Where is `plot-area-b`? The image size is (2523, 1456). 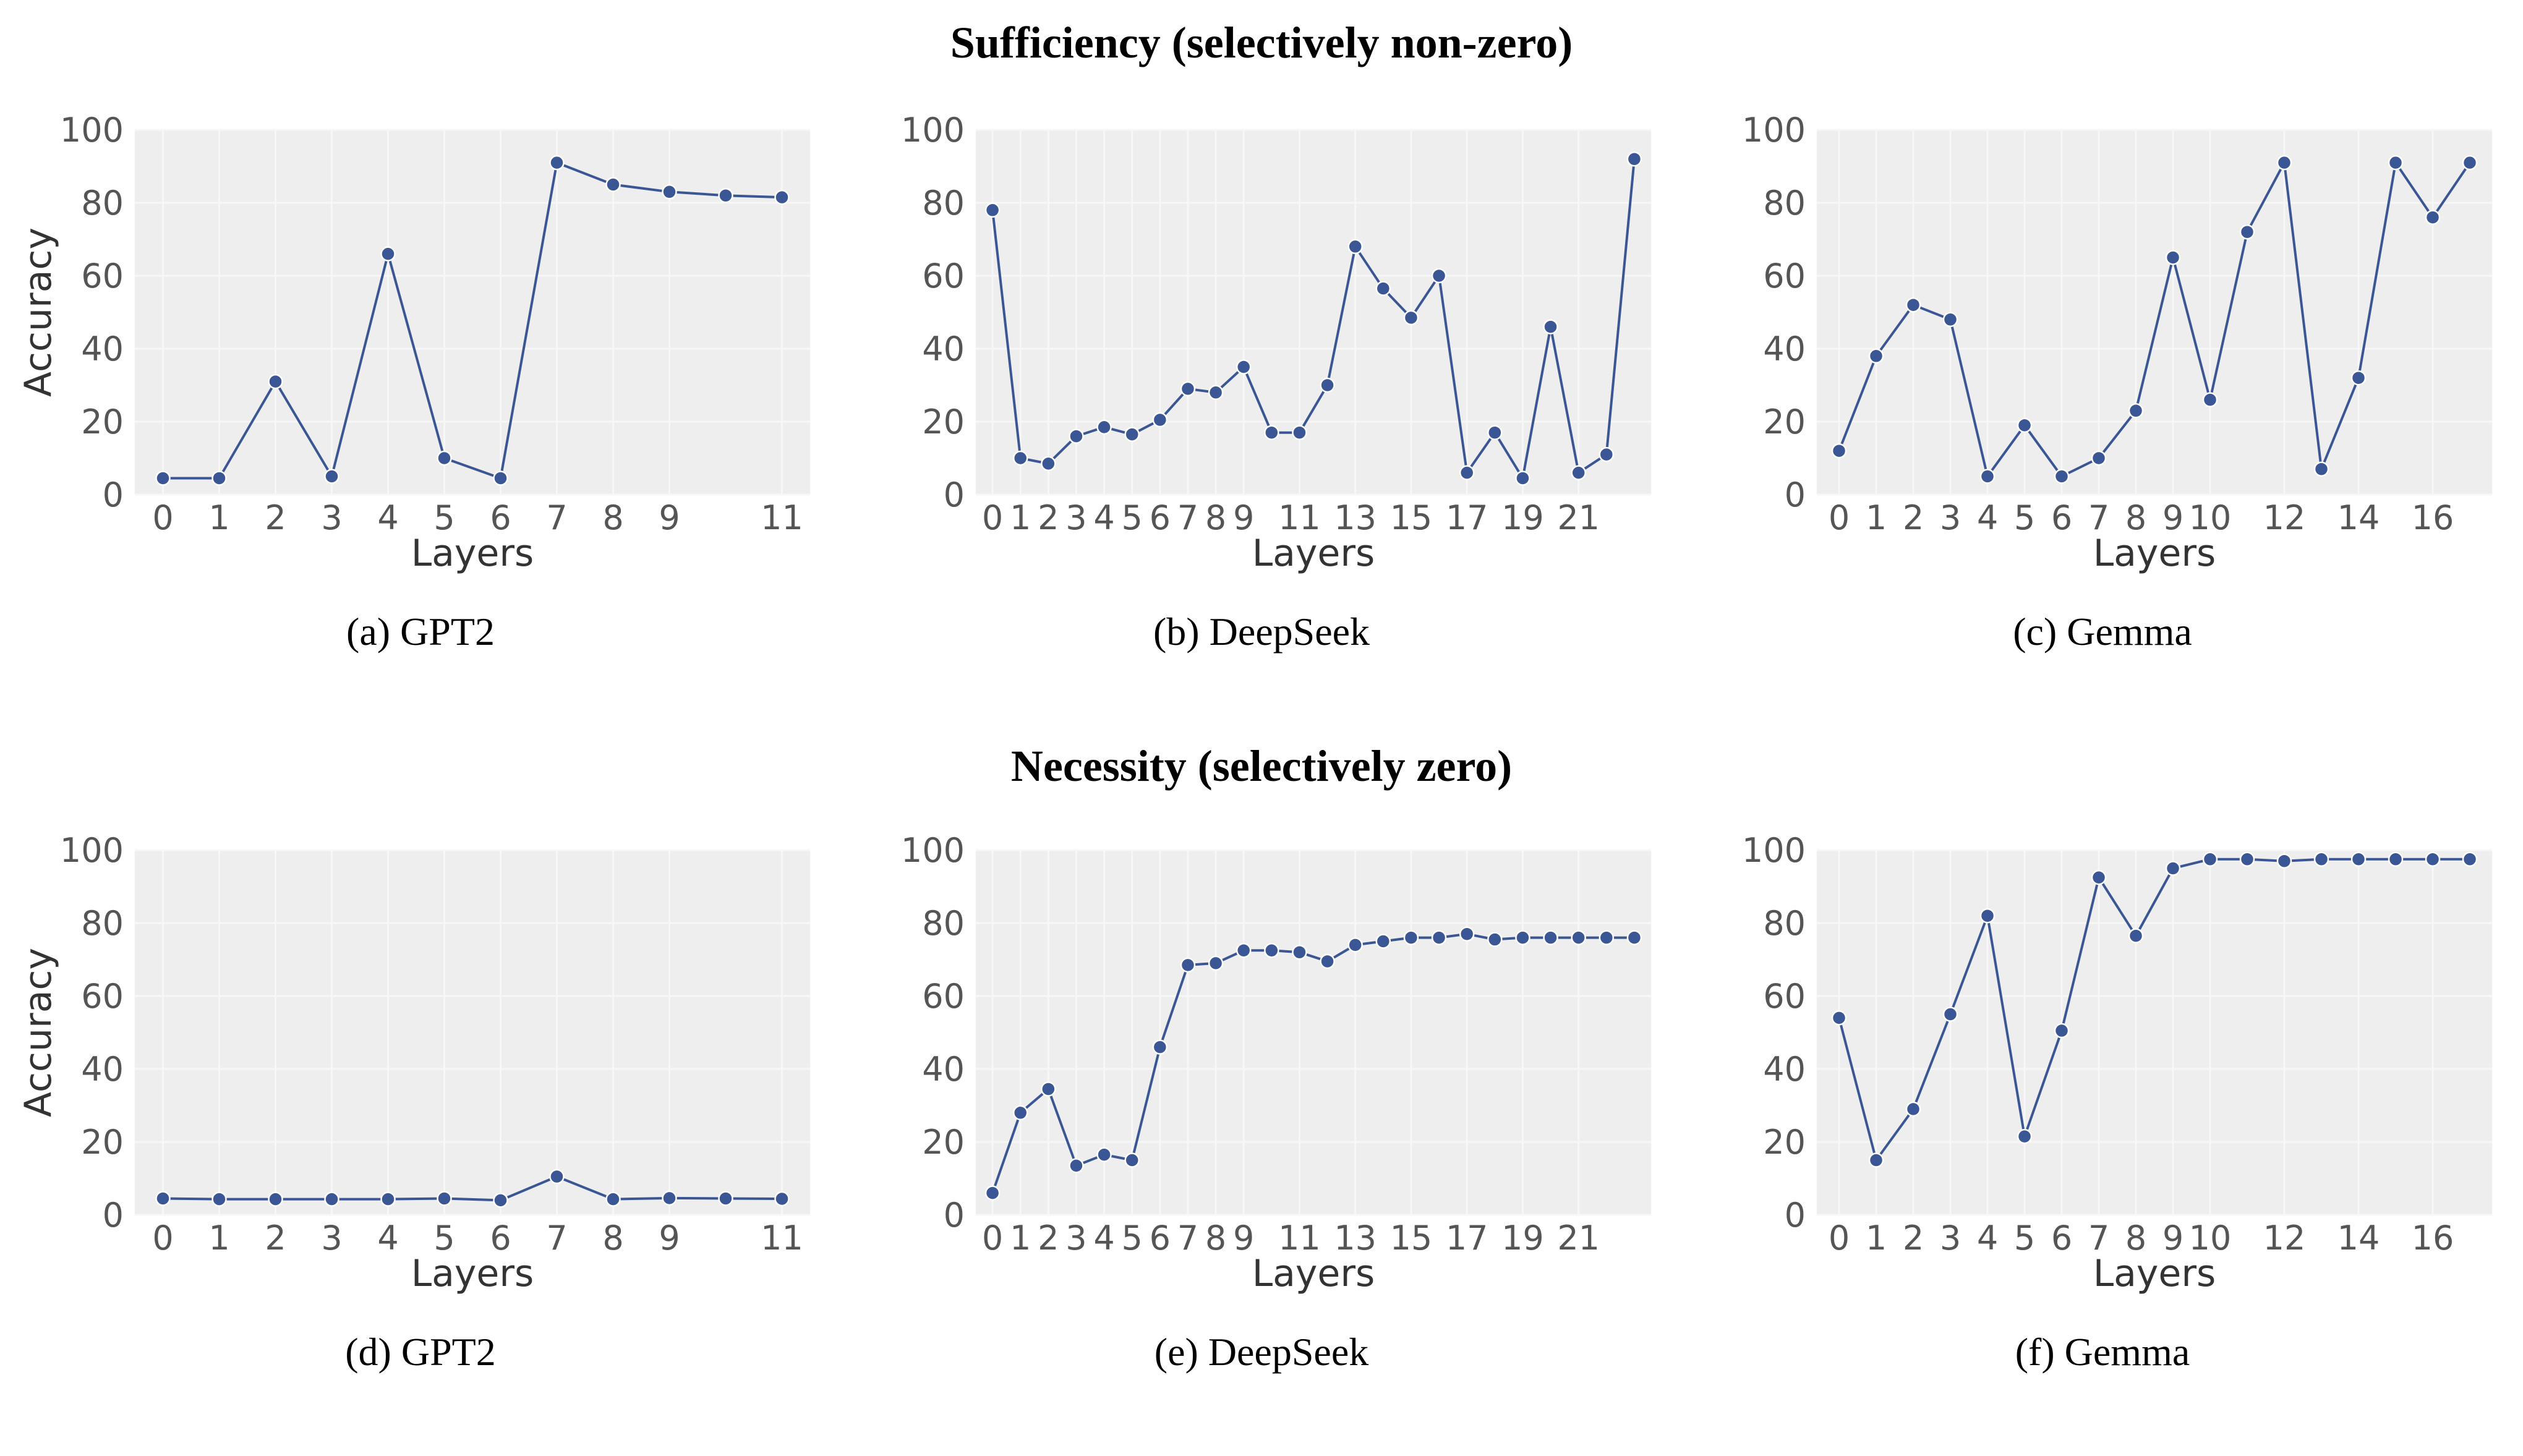
plot-area-b is located at coordinates (1313, 312).